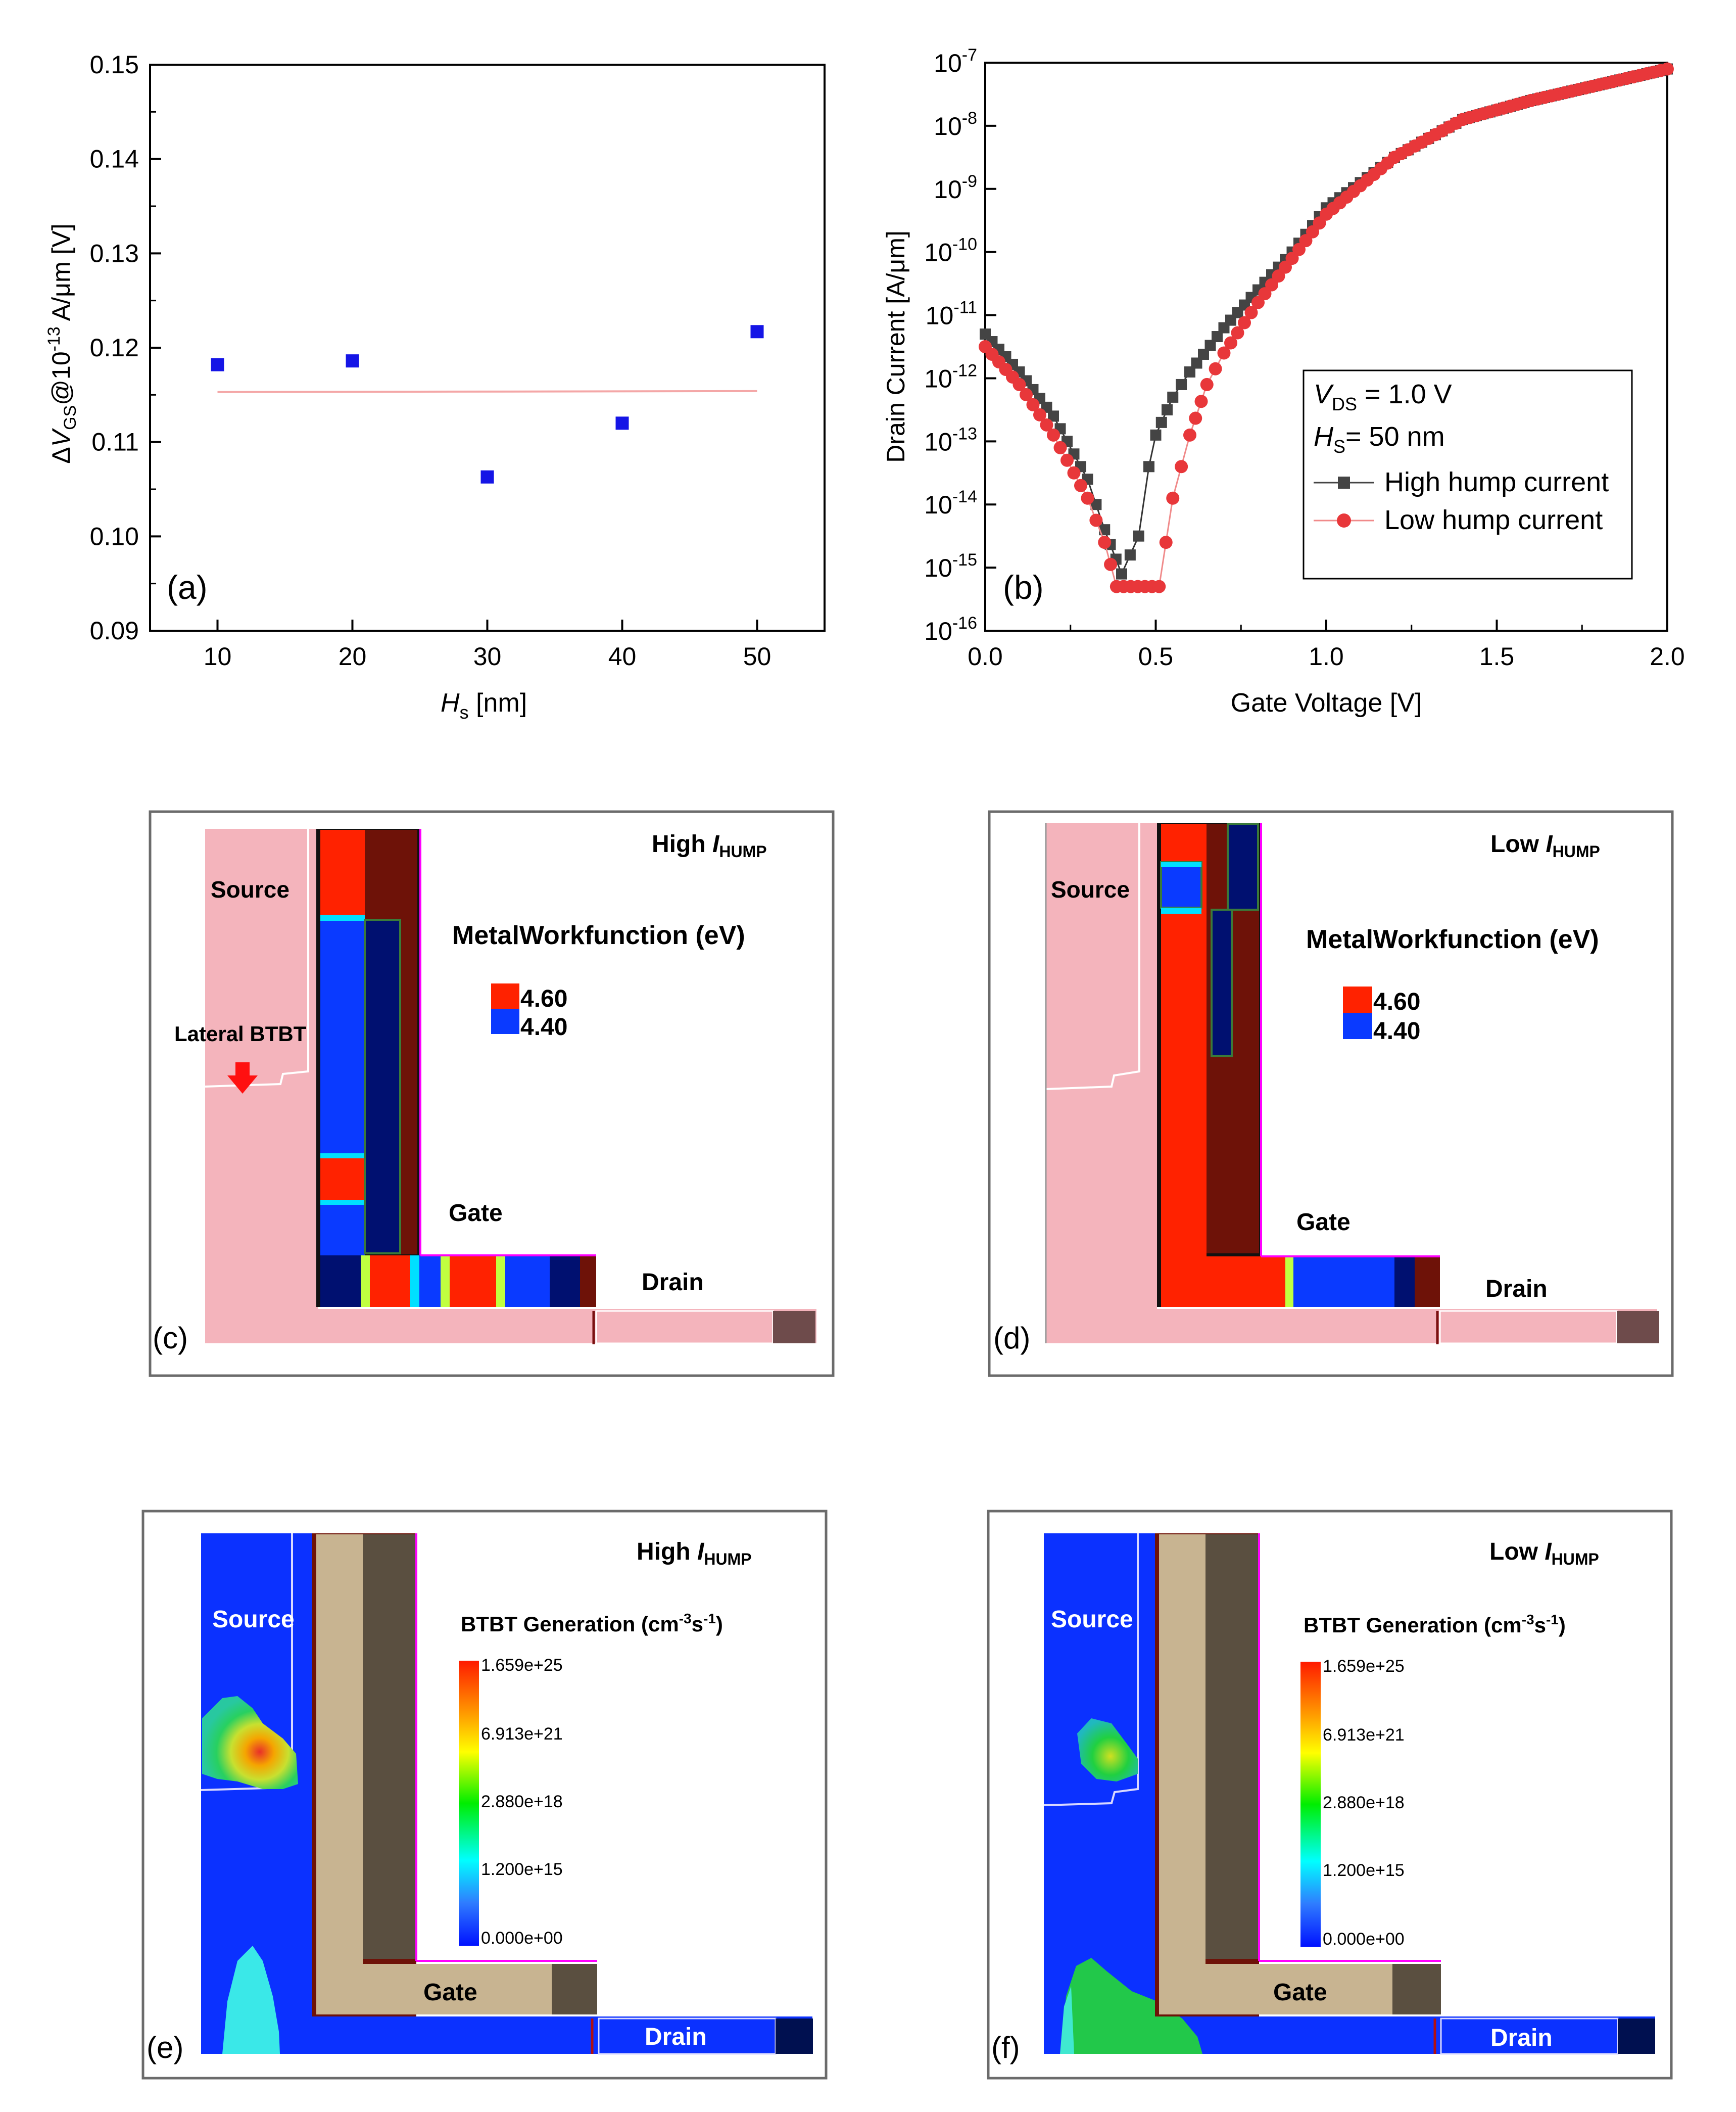  Describe the element at coordinates (1231, 1746) in the screenshot. I see `panel-f-gate-oxide` at that location.